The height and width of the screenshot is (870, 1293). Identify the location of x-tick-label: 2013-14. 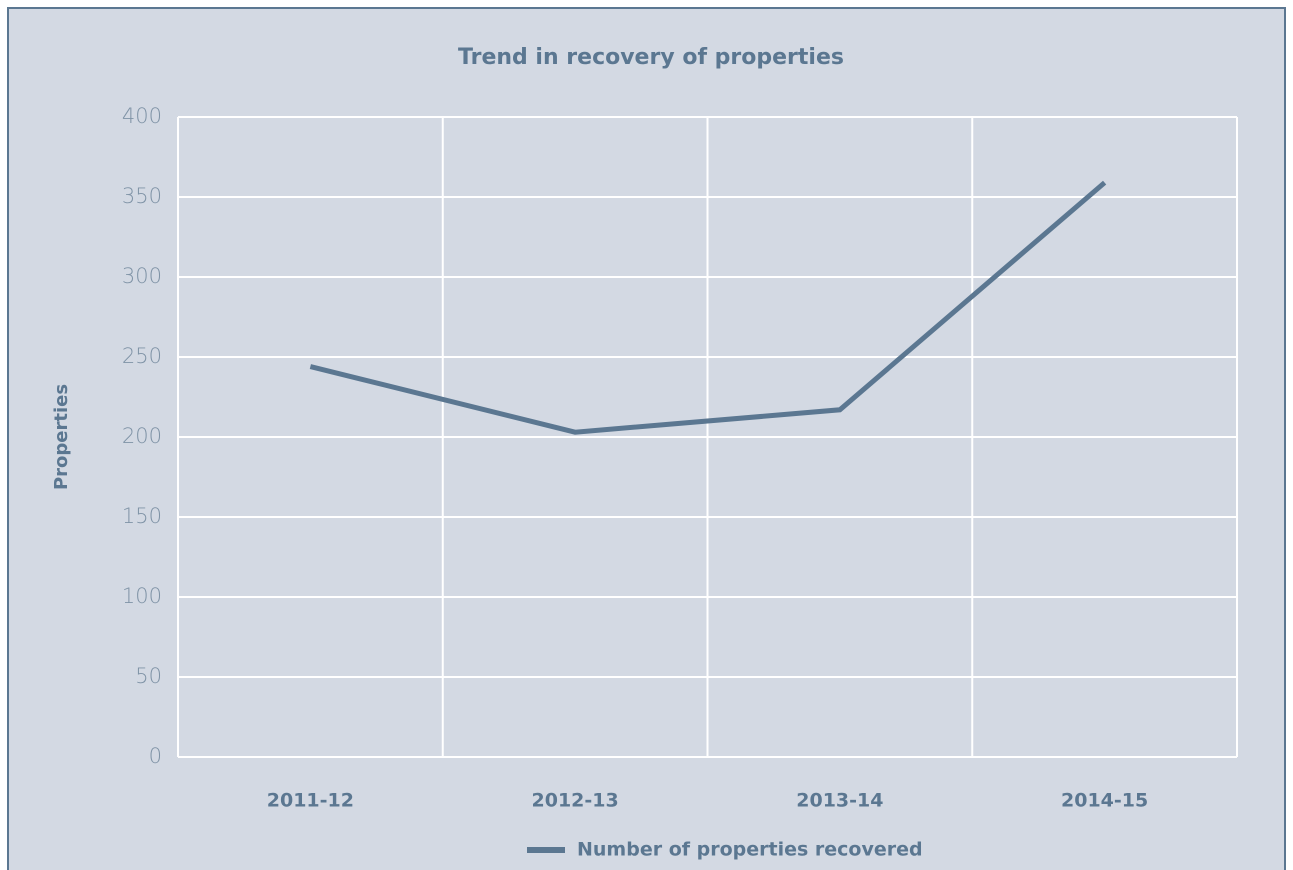
(839, 801).